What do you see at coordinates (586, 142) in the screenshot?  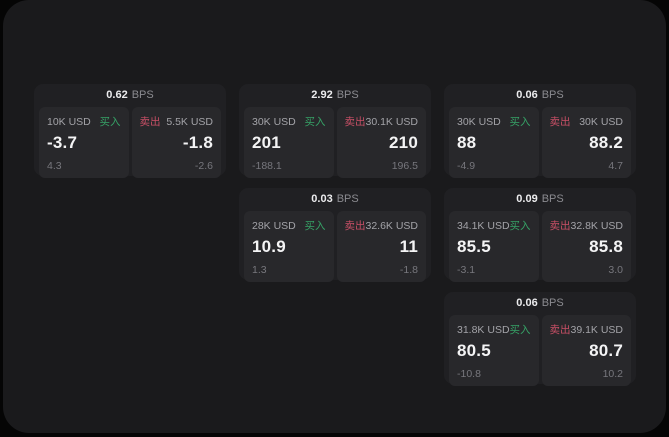 I see `sell-quote-panel: 卖出 30K USD 88.2 4.7` at bounding box center [586, 142].